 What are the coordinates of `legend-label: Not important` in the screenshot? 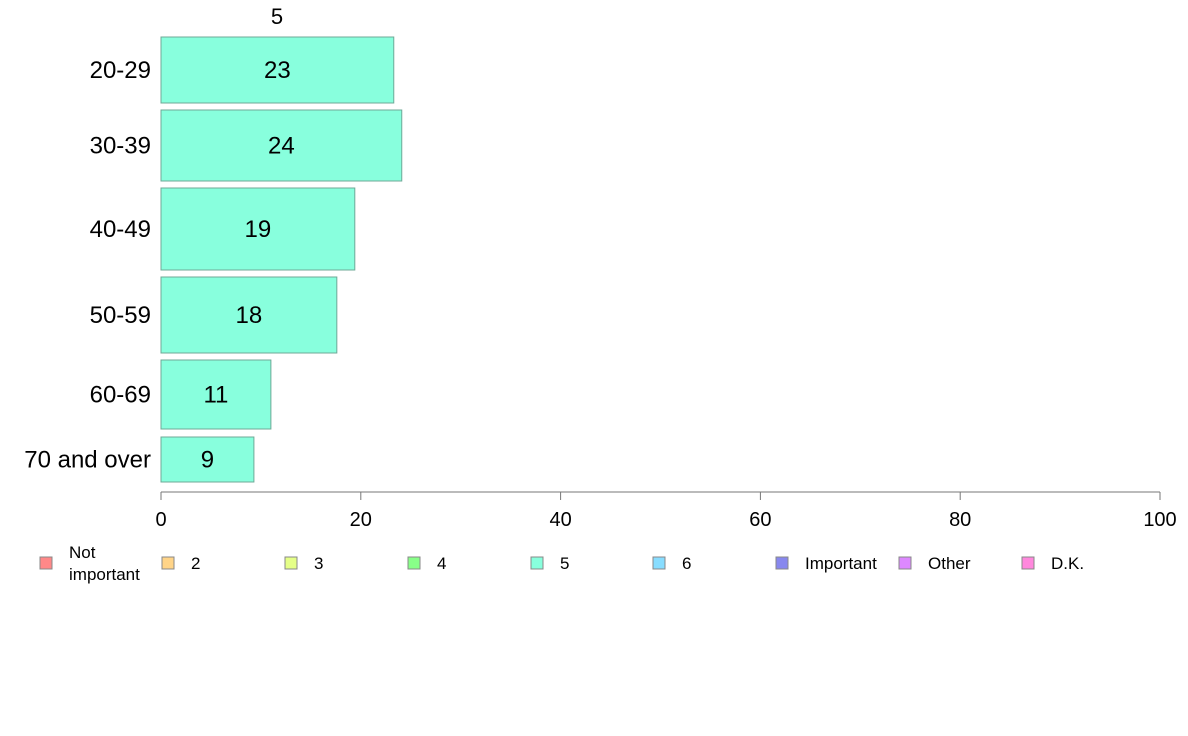 It's located at (104, 563).